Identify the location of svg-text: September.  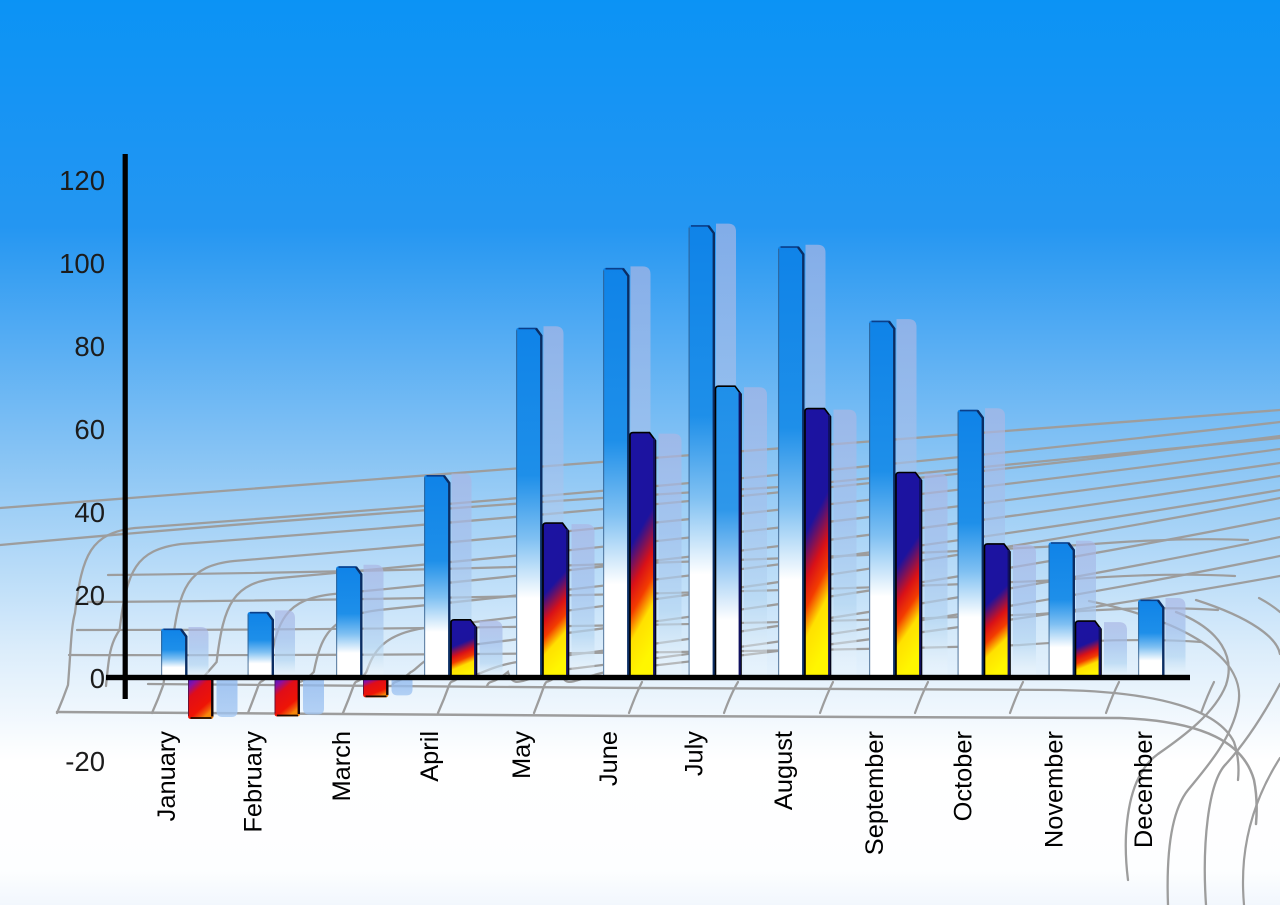
(875, 792).